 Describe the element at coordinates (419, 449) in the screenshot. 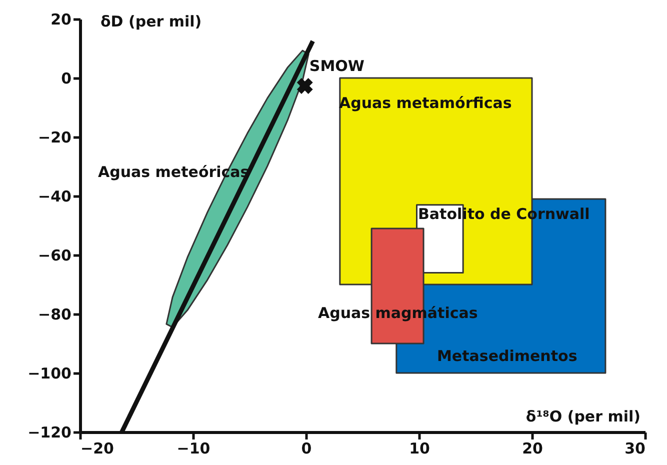

I see `x-tick-label: 10` at that location.